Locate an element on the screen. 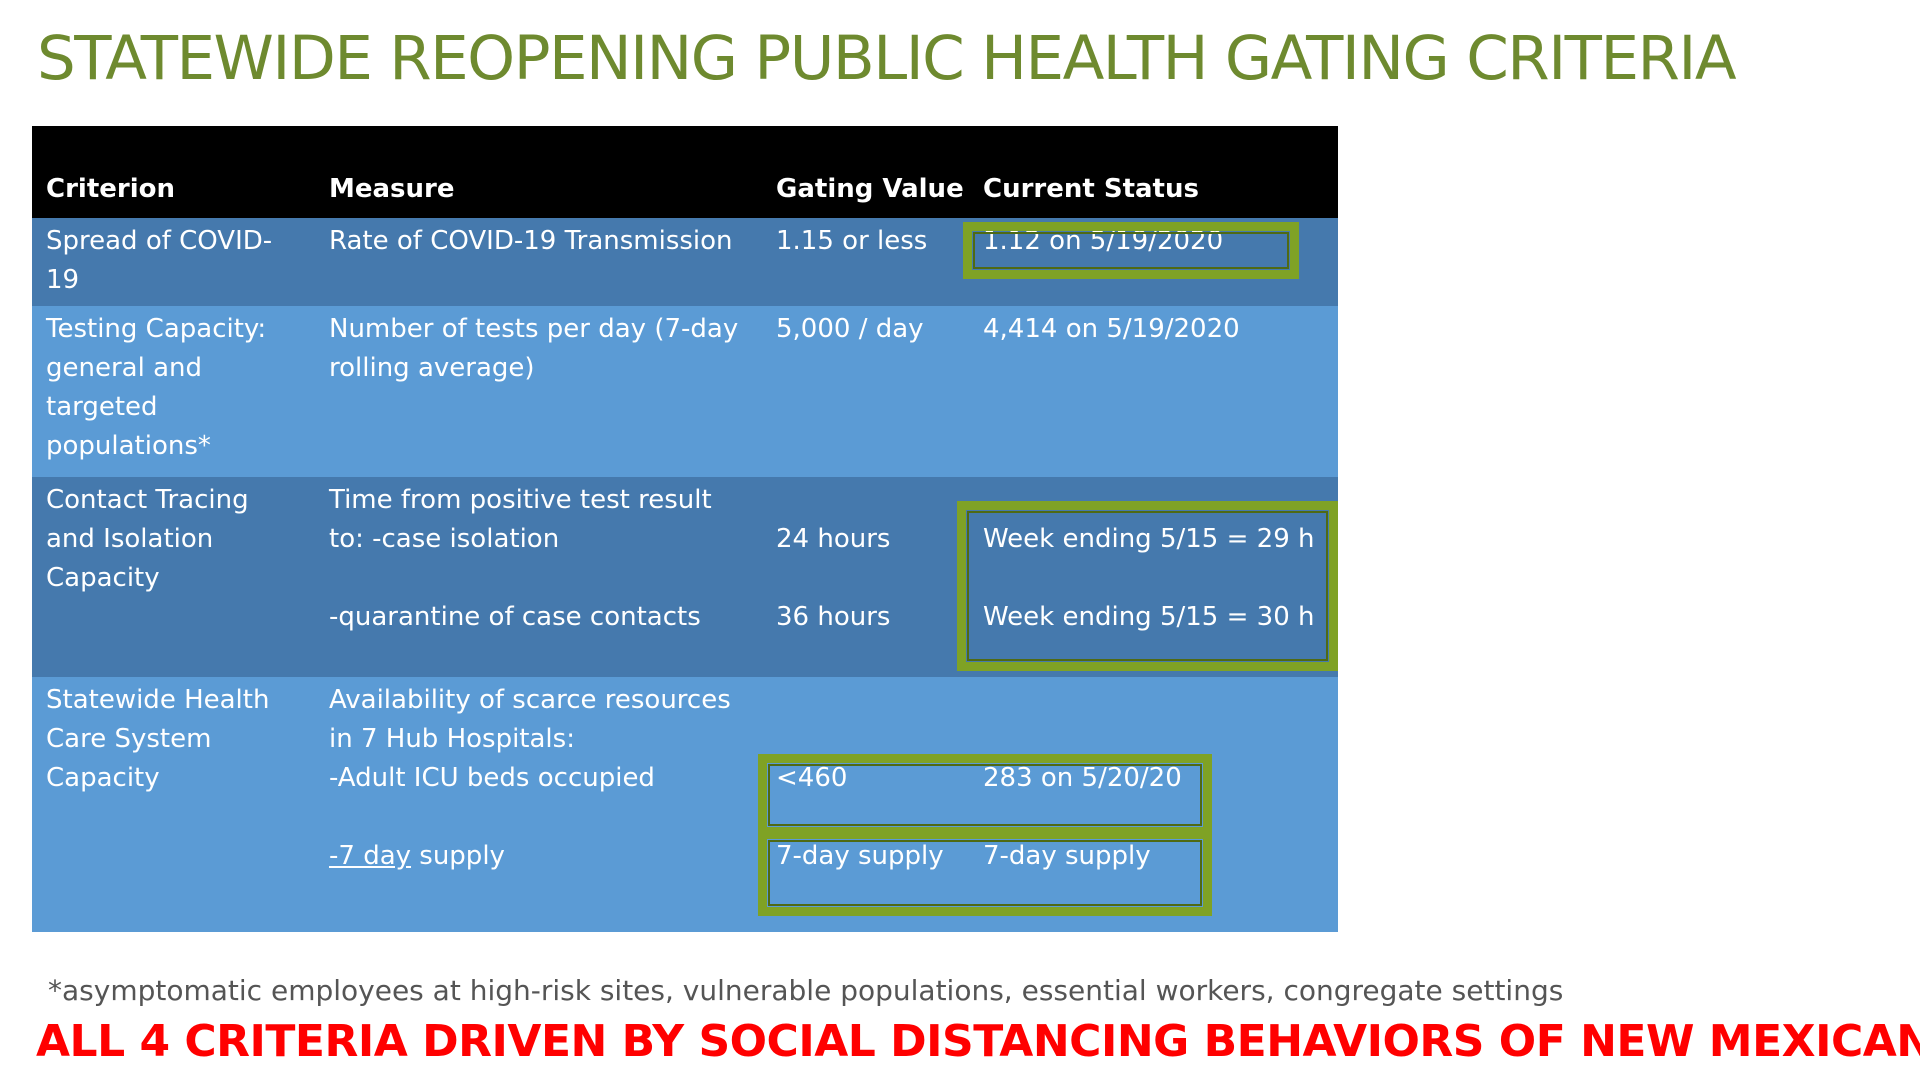 This screenshot has width=1920, height=1080. header-gating-value: Gating Value is located at coordinates (870, 189).